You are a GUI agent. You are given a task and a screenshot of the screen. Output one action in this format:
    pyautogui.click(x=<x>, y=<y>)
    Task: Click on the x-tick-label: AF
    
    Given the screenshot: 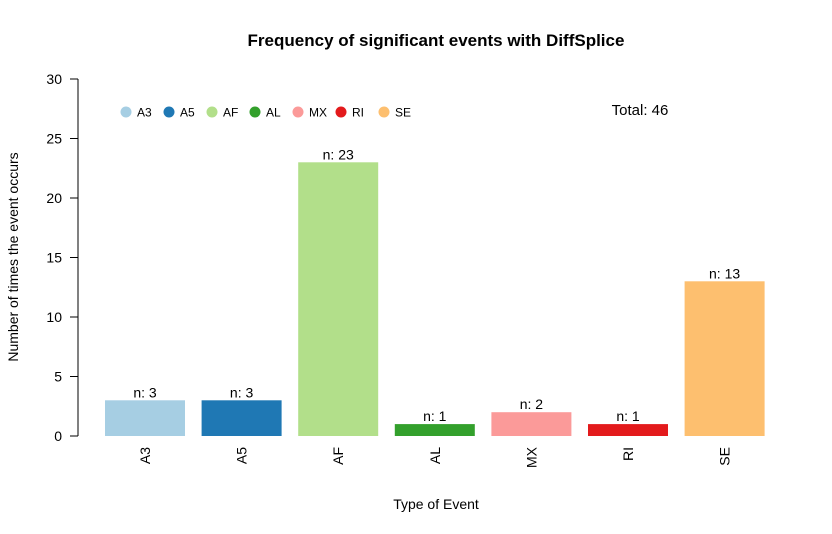 What is the action you would take?
    pyautogui.click(x=338, y=456)
    